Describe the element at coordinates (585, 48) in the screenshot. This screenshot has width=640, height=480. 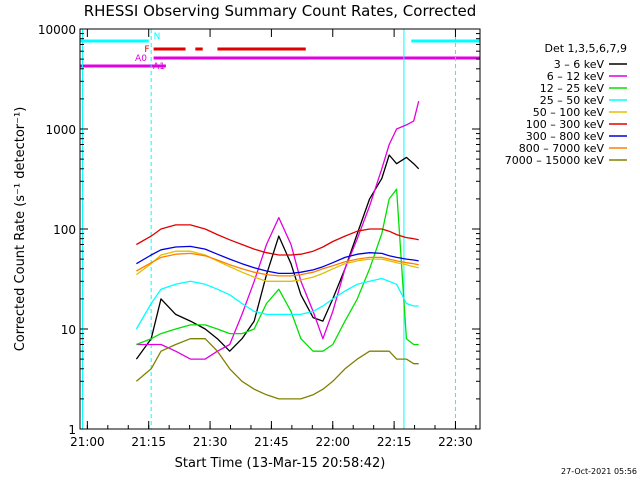
I see `legend-title: Det 1,3,5,6,7,9` at that location.